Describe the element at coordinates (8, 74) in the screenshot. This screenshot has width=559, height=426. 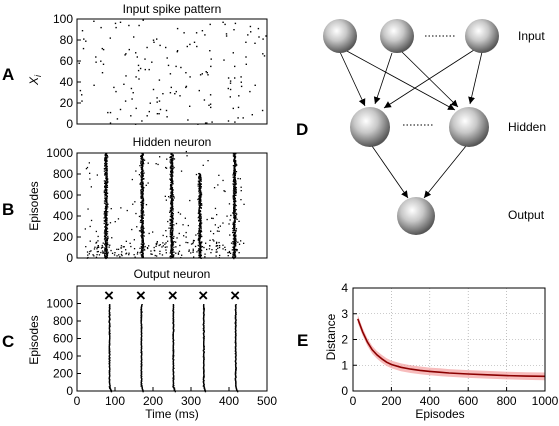
I see `panel-letter-a: A` at that location.